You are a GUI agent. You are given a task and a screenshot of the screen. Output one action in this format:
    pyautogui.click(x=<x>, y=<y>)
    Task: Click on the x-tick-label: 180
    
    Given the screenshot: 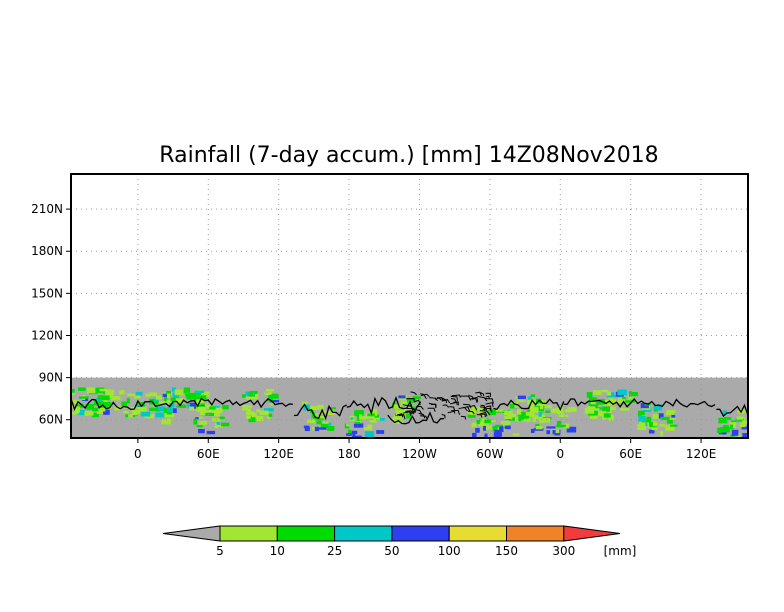 What is the action you would take?
    pyautogui.click(x=349, y=454)
    